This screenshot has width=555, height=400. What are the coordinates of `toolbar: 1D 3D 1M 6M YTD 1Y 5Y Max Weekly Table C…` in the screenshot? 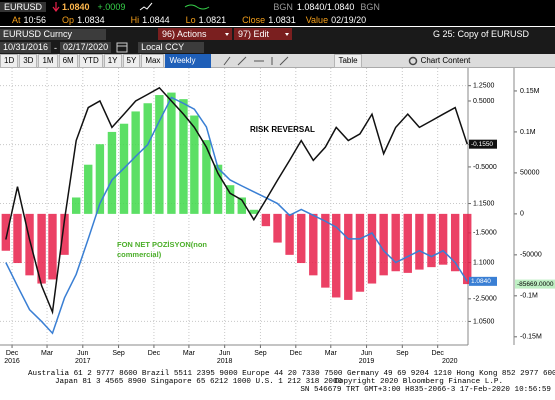 It's located at (277, 60).